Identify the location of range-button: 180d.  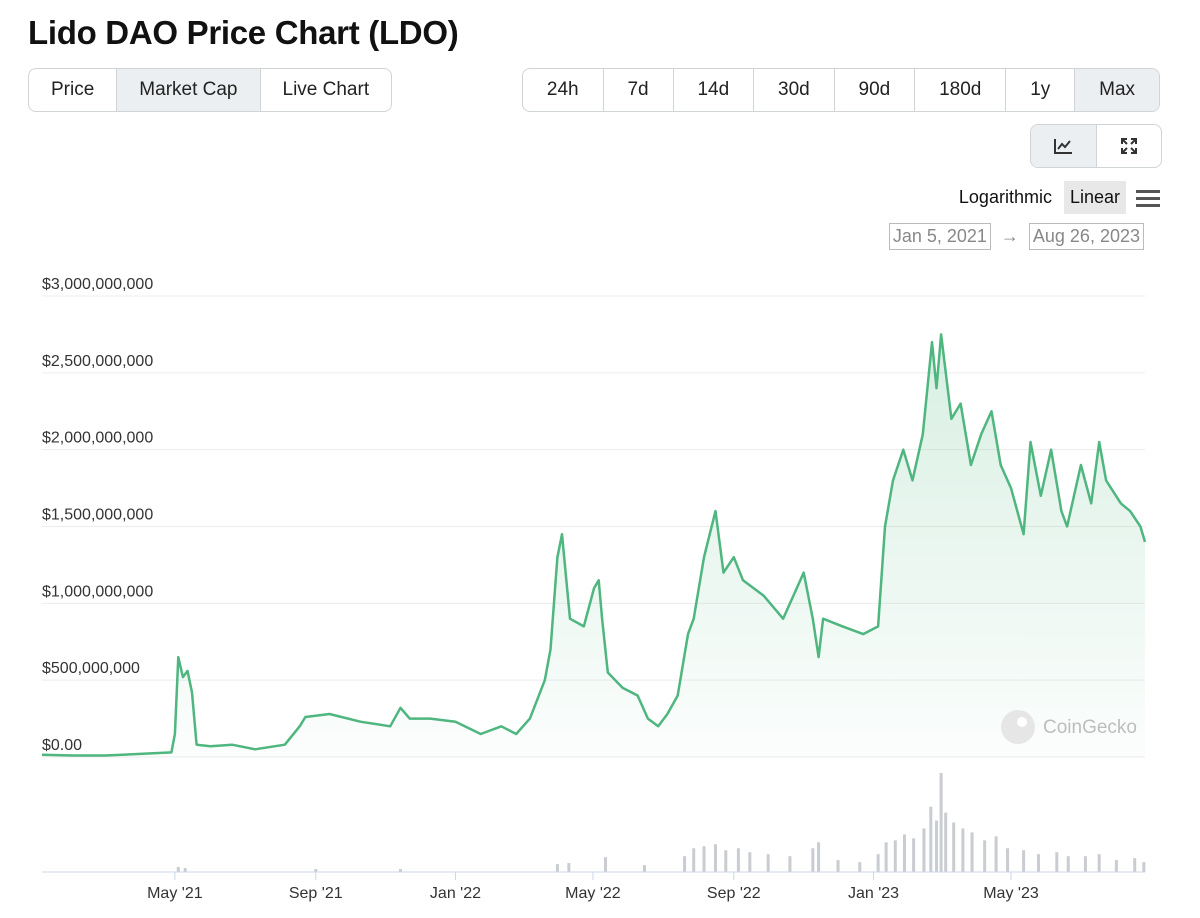
(961, 90).